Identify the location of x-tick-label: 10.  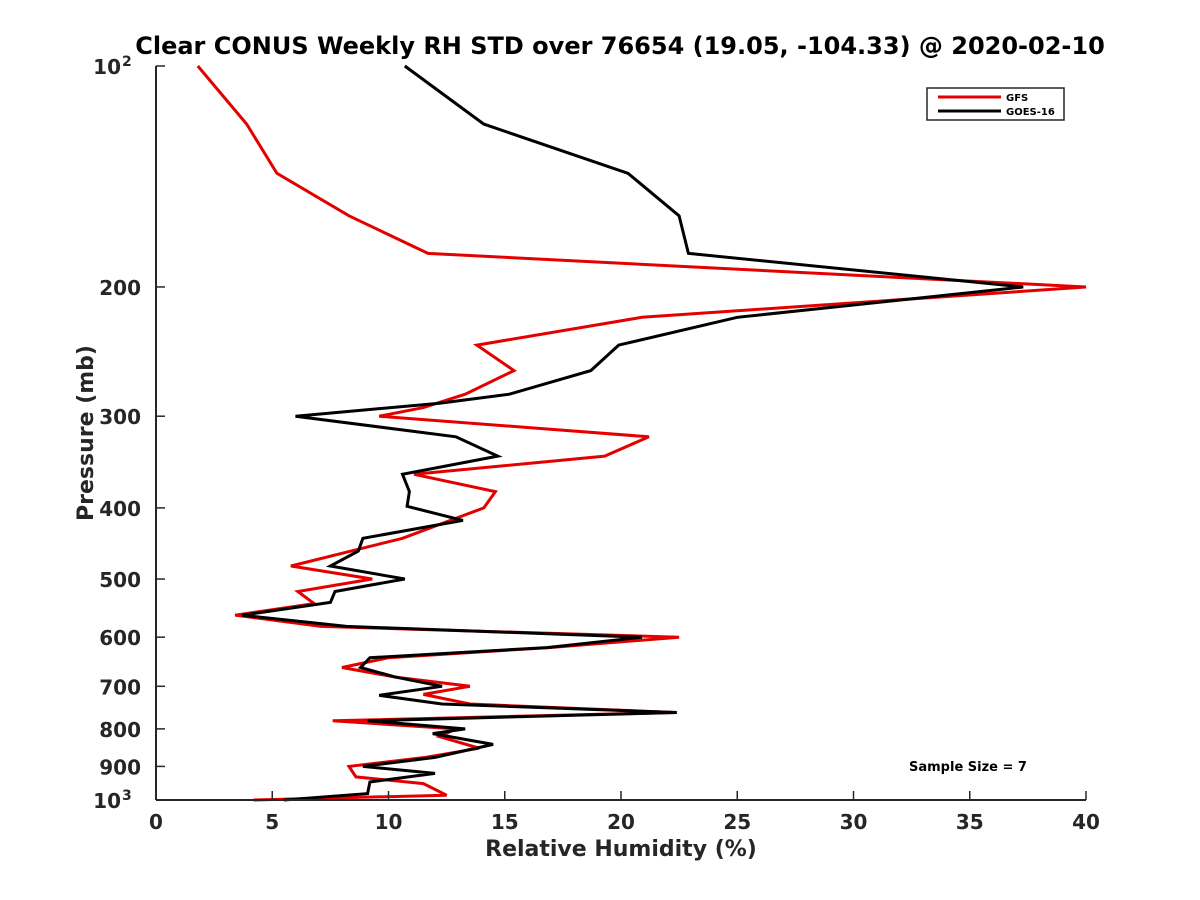
(389, 822).